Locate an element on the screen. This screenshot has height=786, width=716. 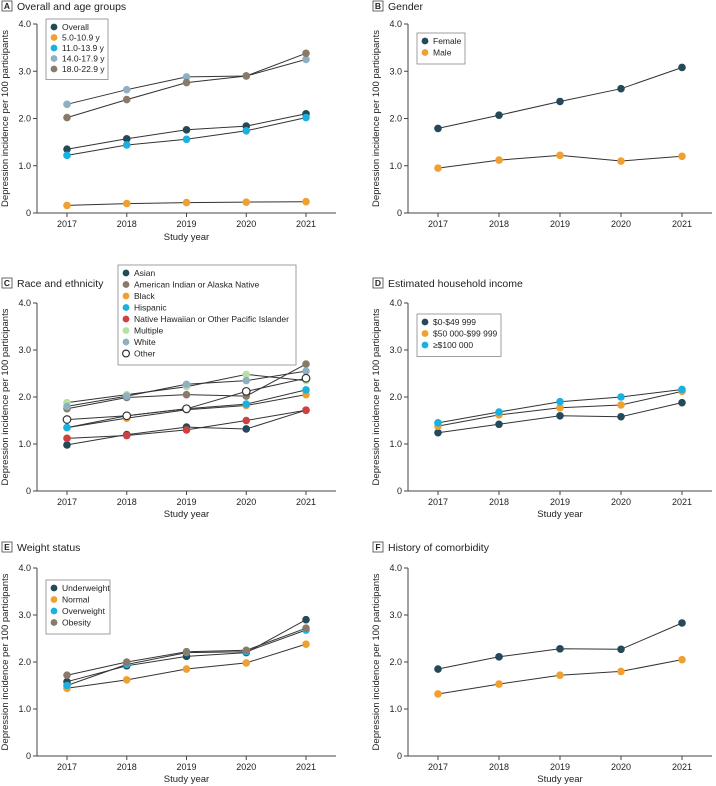
series-with-comorbidity is located at coordinates (560, 646).